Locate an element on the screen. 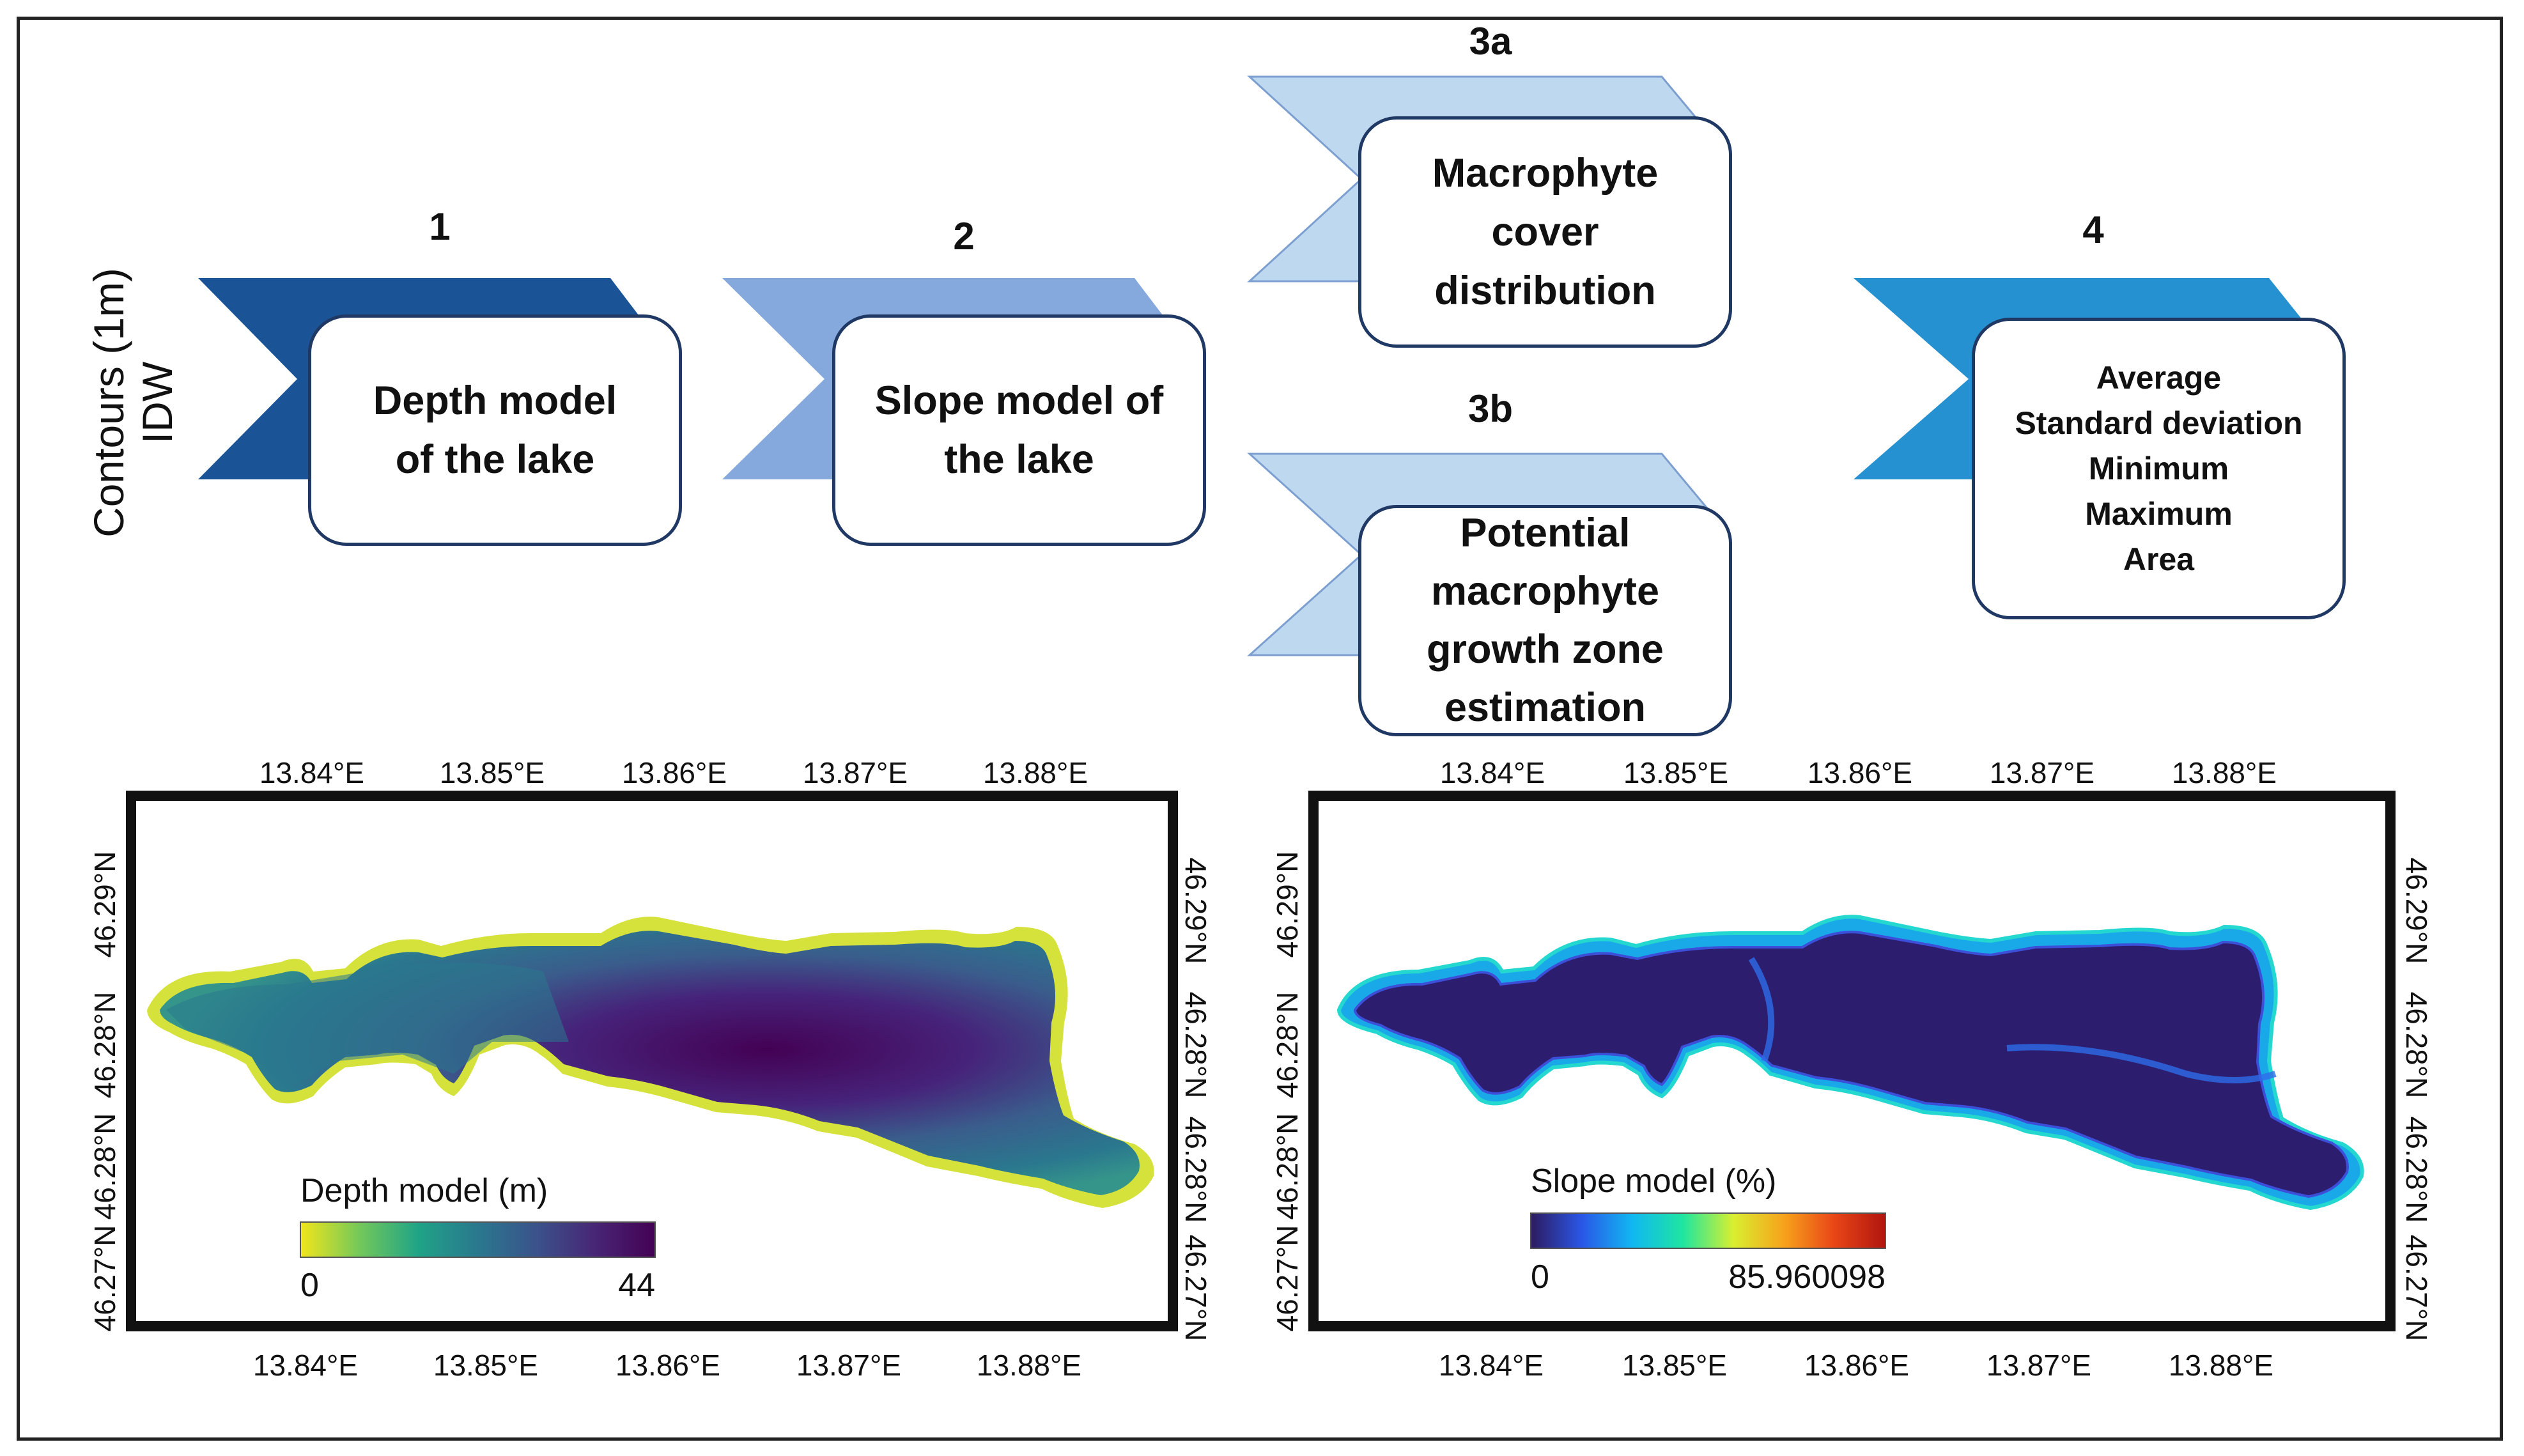  depth-lon-top-3: 13.86°E is located at coordinates (674, 773).